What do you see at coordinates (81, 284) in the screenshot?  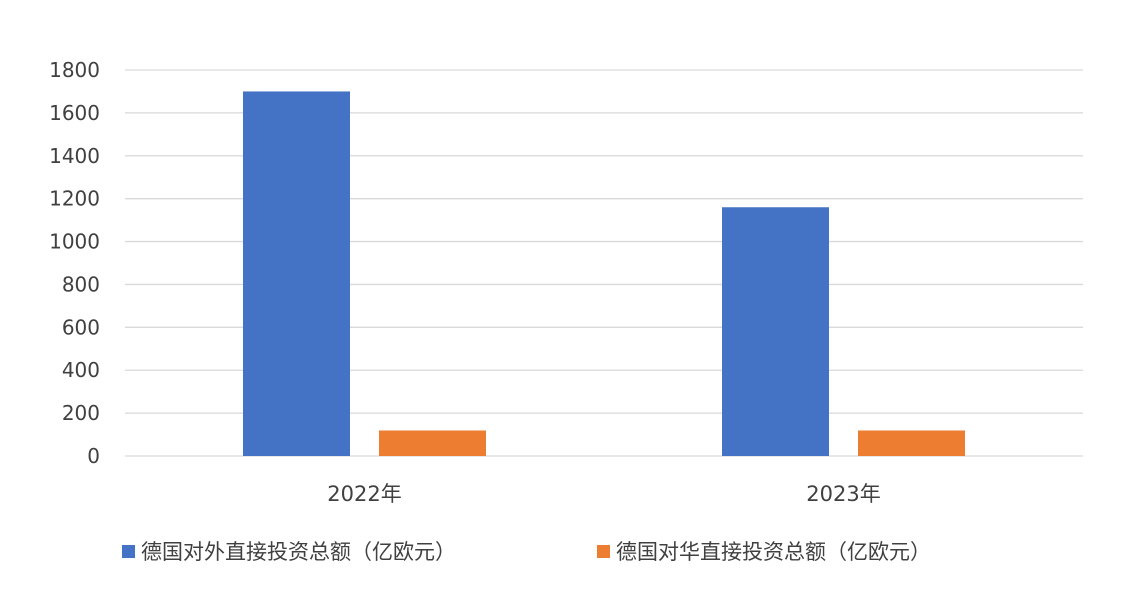 I see `y-tick-label: 800` at bounding box center [81, 284].